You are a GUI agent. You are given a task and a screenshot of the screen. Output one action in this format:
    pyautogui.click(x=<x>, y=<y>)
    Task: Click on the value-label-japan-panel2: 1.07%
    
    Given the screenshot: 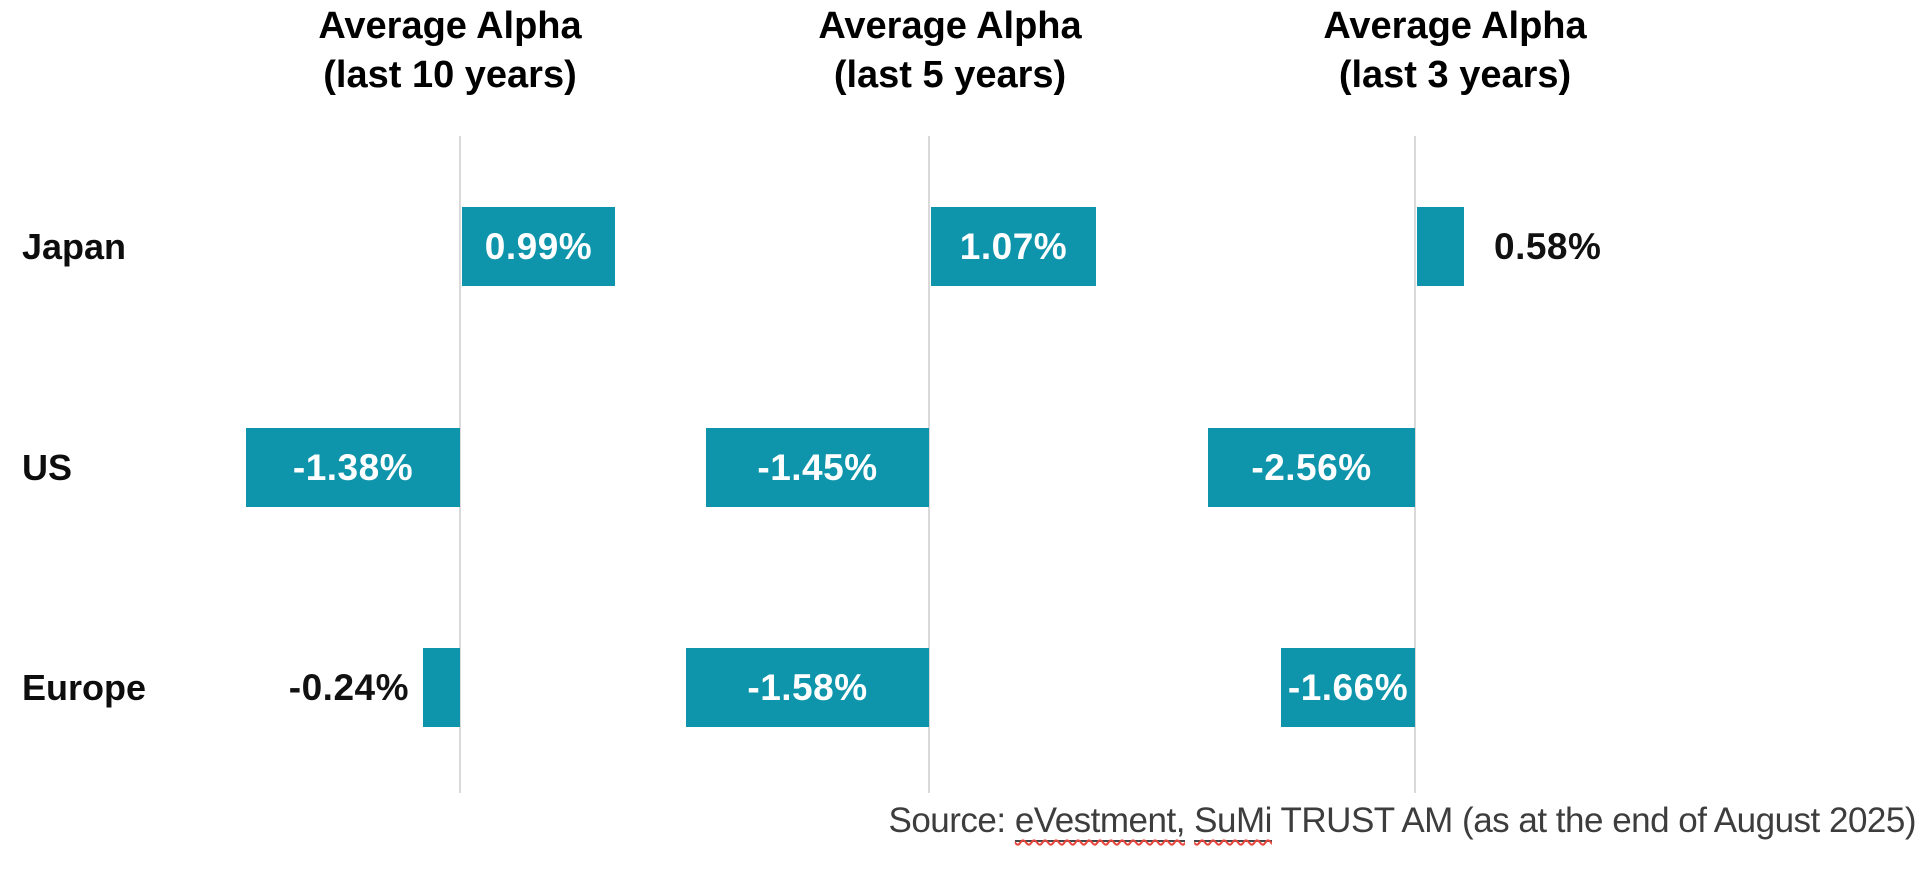 What is the action you would take?
    pyautogui.click(x=1013, y=246)
    